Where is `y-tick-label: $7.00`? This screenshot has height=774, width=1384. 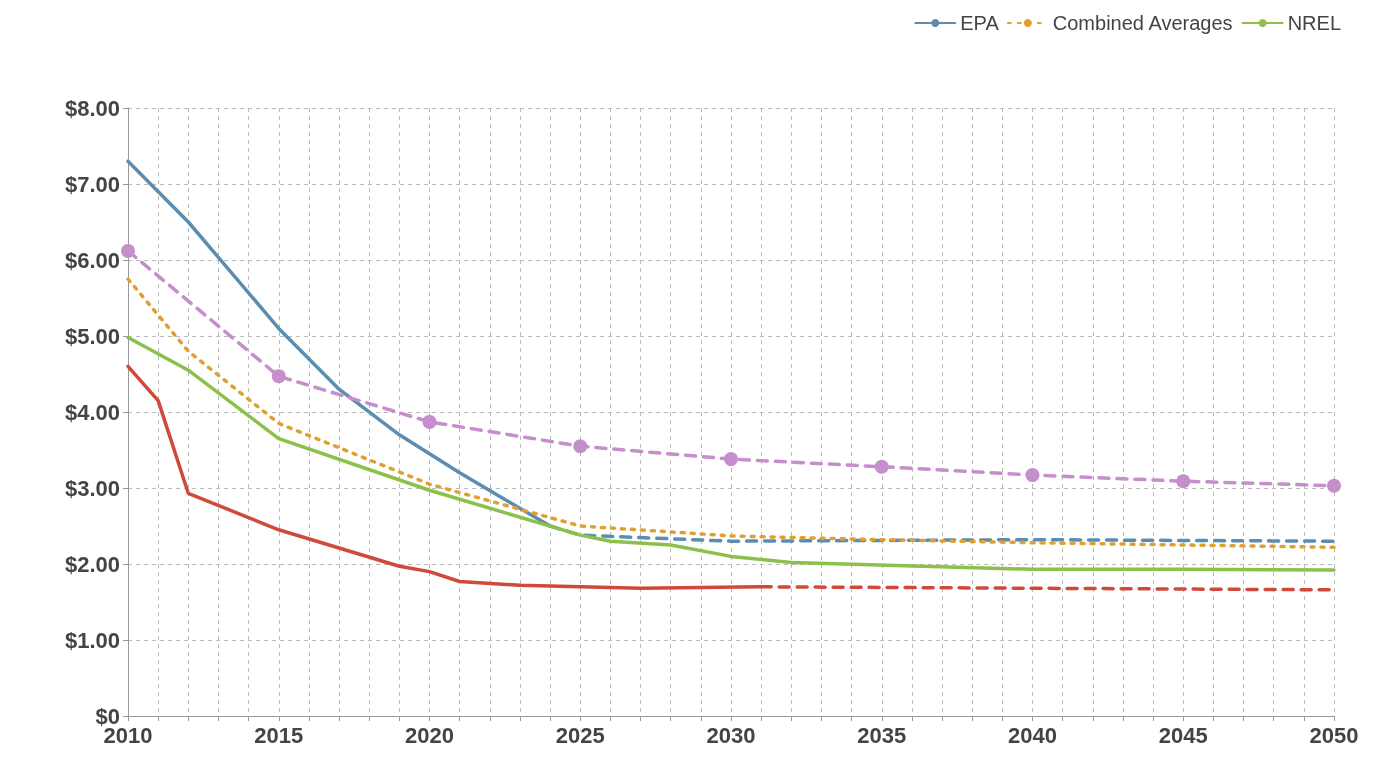 y-tick-label: $7.00 is located at coordinates (92, 184).